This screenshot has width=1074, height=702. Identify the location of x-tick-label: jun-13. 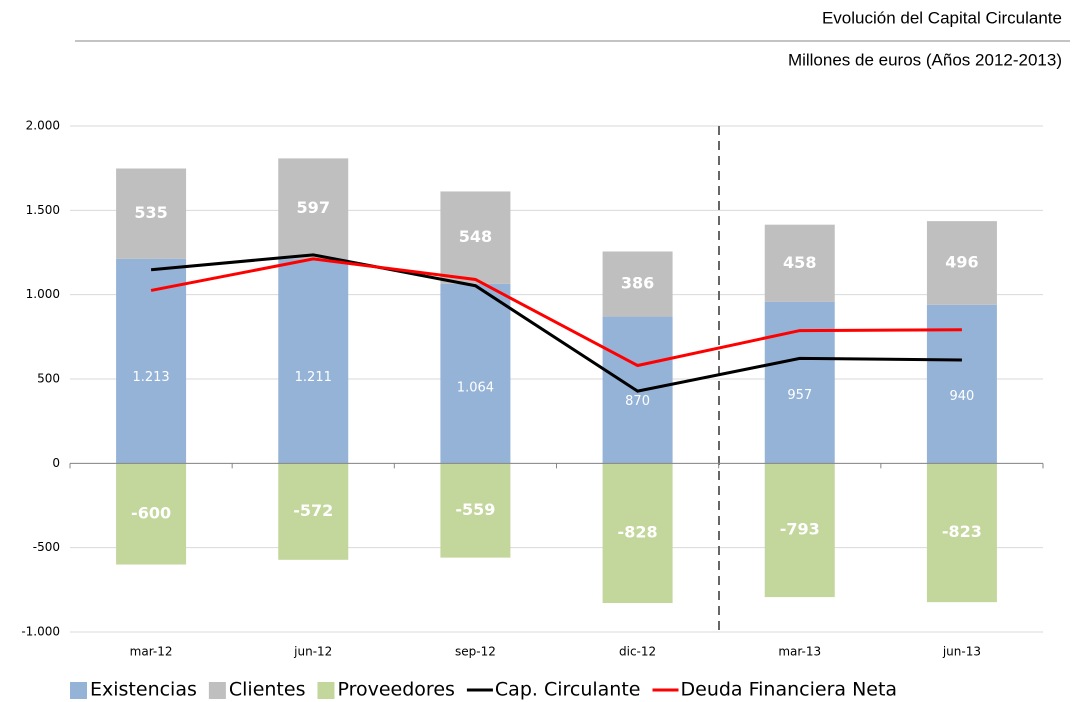
(961, 652).